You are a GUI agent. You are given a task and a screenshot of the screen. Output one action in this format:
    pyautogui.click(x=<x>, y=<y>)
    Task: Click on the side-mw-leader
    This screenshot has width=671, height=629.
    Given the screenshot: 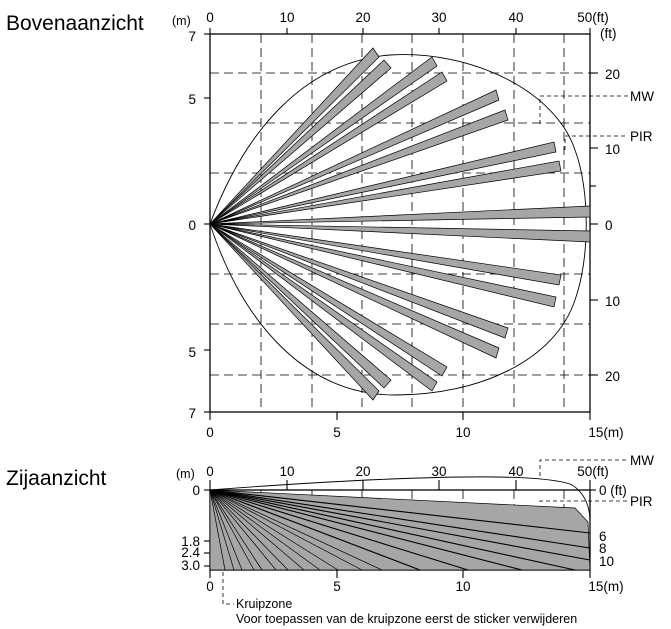 What is the action you would take?
    pyautogui.click(x=583, y=467)
    